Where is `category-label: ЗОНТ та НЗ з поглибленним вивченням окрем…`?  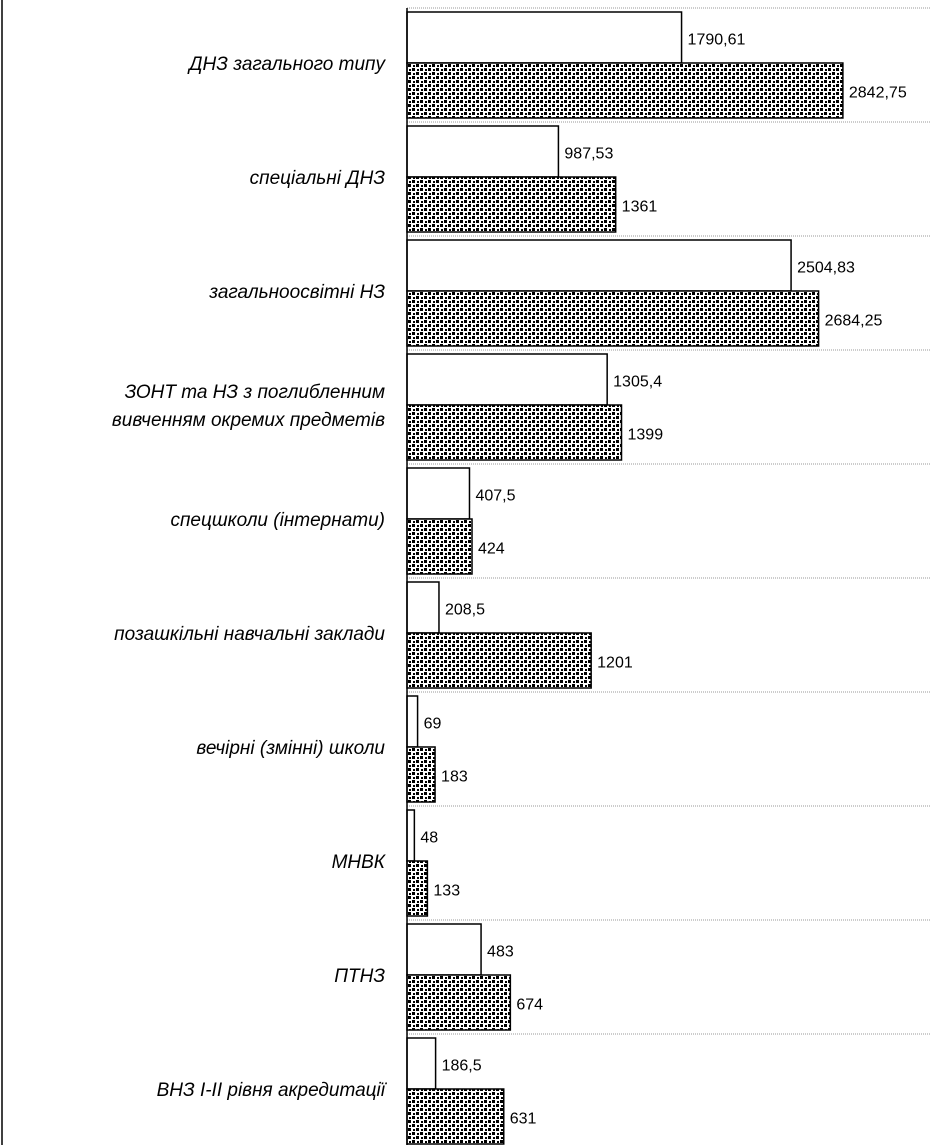 category-label: ЗОНТ та НЗ з поглибленним вивченням окрем… is located at coordinates (248, 406).